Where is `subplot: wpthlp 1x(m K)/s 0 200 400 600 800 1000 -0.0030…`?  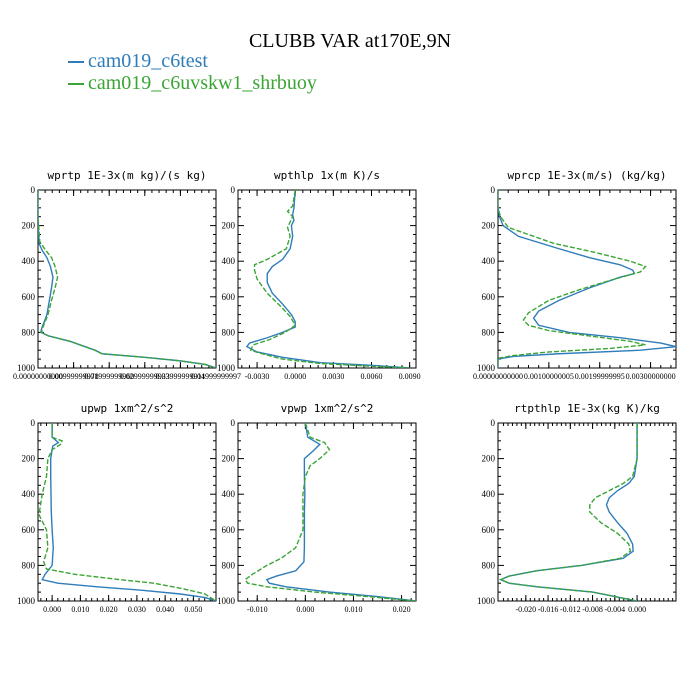
subplot: wpthlp 1x(m K)/s 0 200 400 600 800 1000 -0.0030… is located at coordinates (319, 275).